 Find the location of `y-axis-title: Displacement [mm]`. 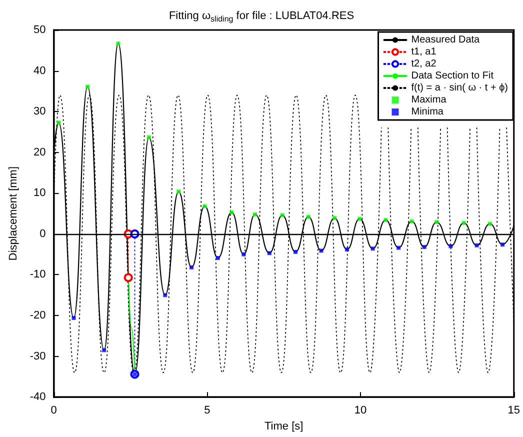

y-axis-title: Displacement [mm] is located at coordinates (14, 213).